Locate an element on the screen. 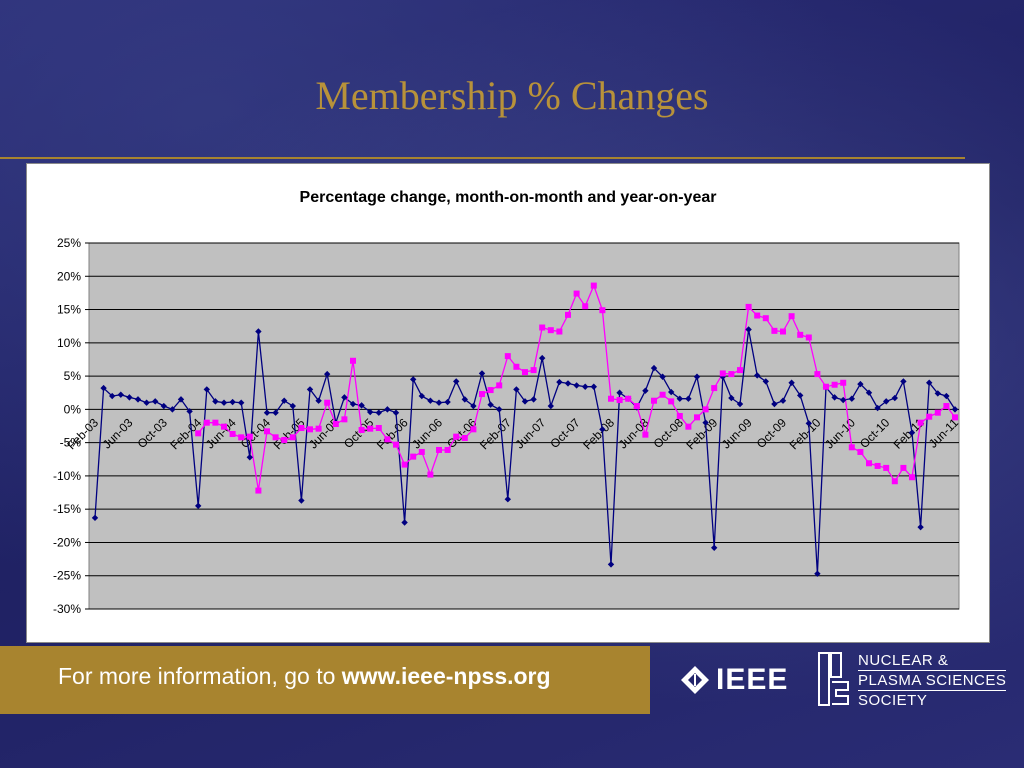 Image resolution: width=1024 pixels, height=768 pixels. ieee-logo: IEEE is located at coordinates (734, 680).